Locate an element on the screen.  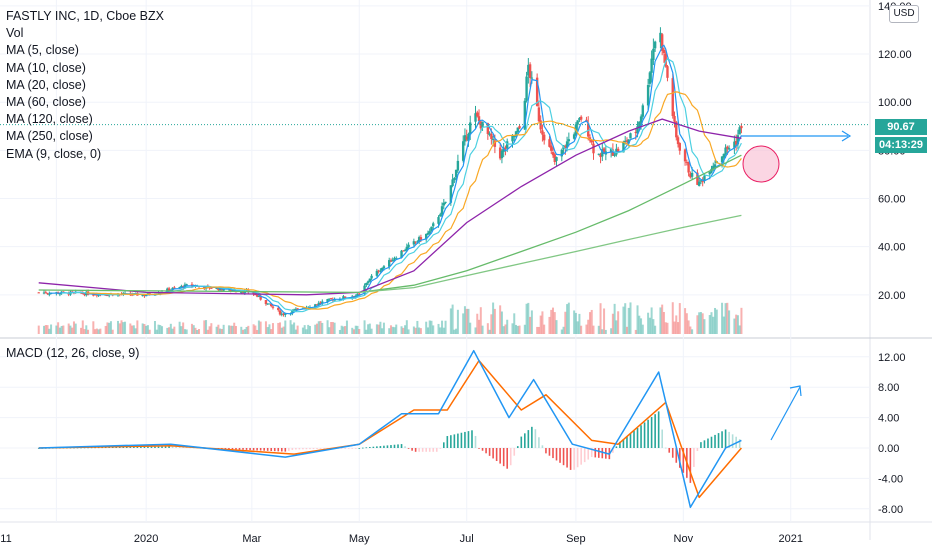
indicator-ma60: MA (60, close) is located at coordinates (46, 102).